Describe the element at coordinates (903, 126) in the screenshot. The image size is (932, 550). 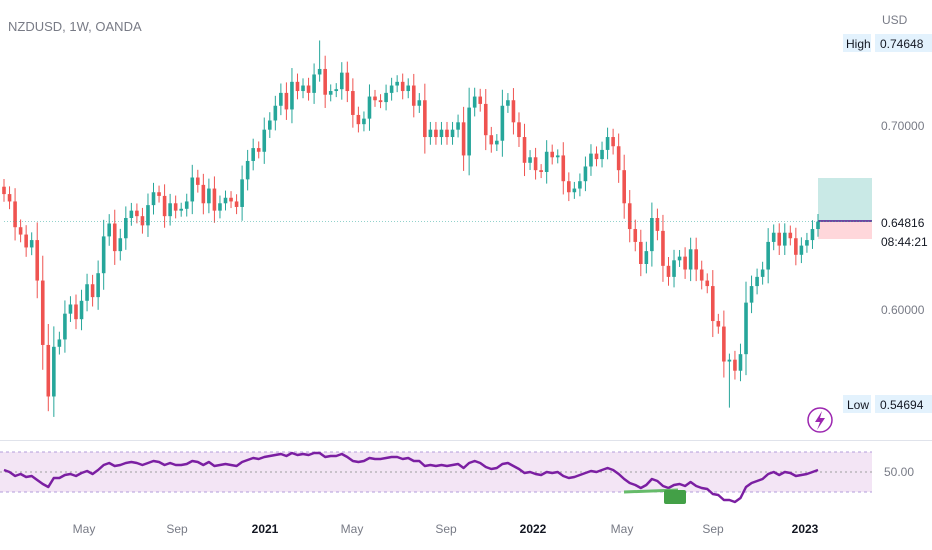
I see `price-tick-label: 0.70000` at that location.